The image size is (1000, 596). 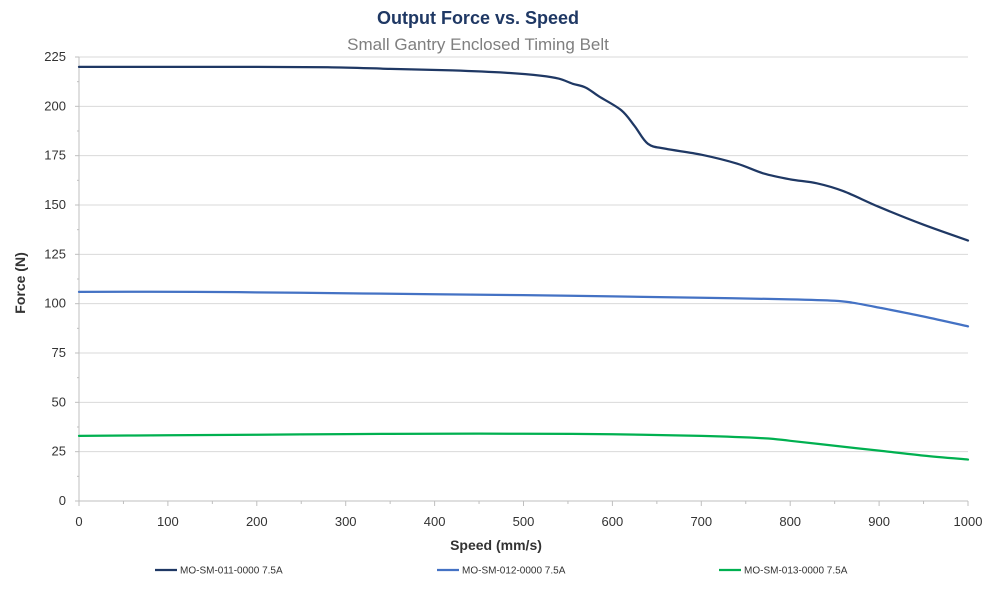 What do you see at coordinates (59, 451) in the screenshot?
I see `y-tick-label: 25` at bounding box center [59, 451].